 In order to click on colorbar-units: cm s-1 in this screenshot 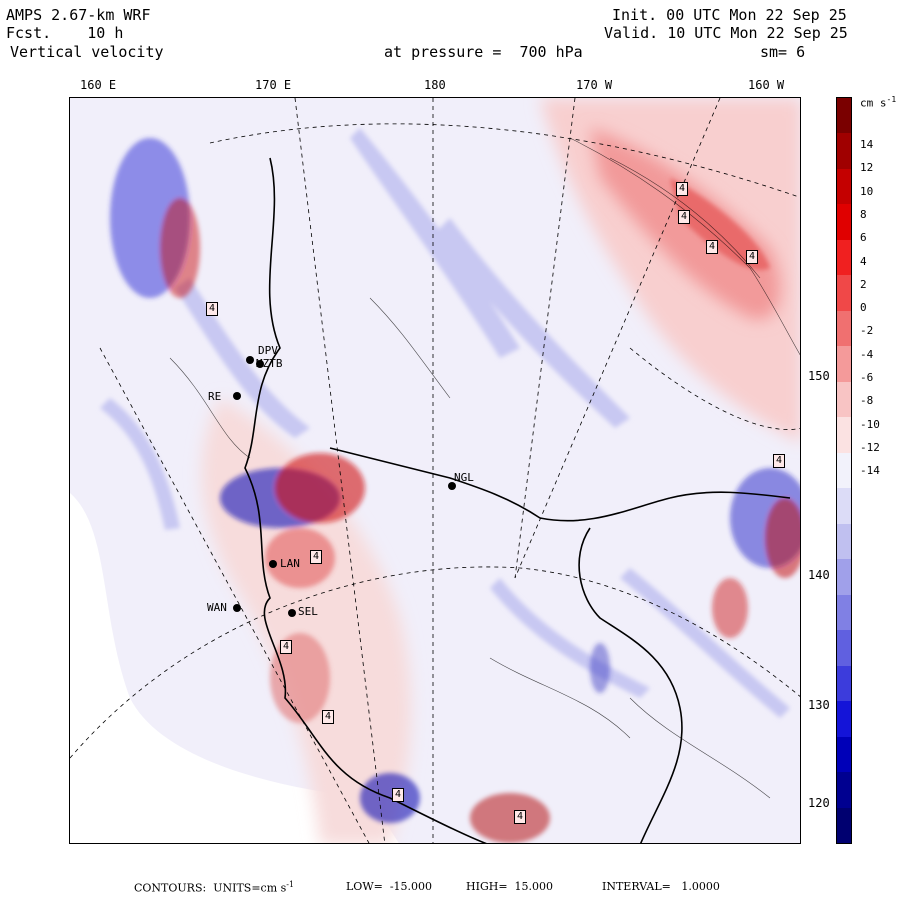, I will do `click(878, 102)`.